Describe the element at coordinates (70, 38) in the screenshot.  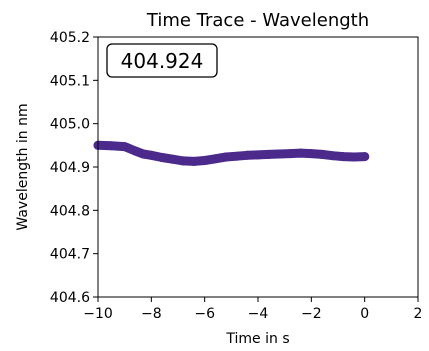
I see `y-tick-label: 405.2` at that location.